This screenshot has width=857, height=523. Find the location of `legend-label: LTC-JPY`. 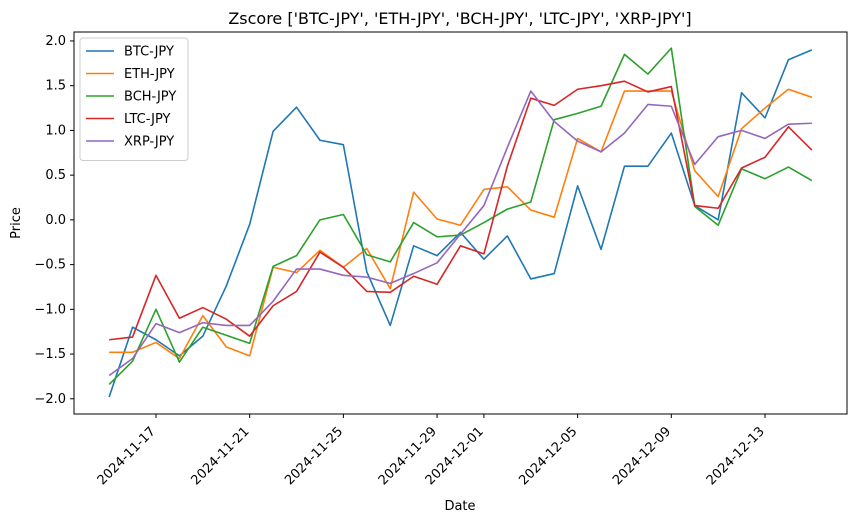

legend-label: LTC-JPY is located at coordinates (147, 119).